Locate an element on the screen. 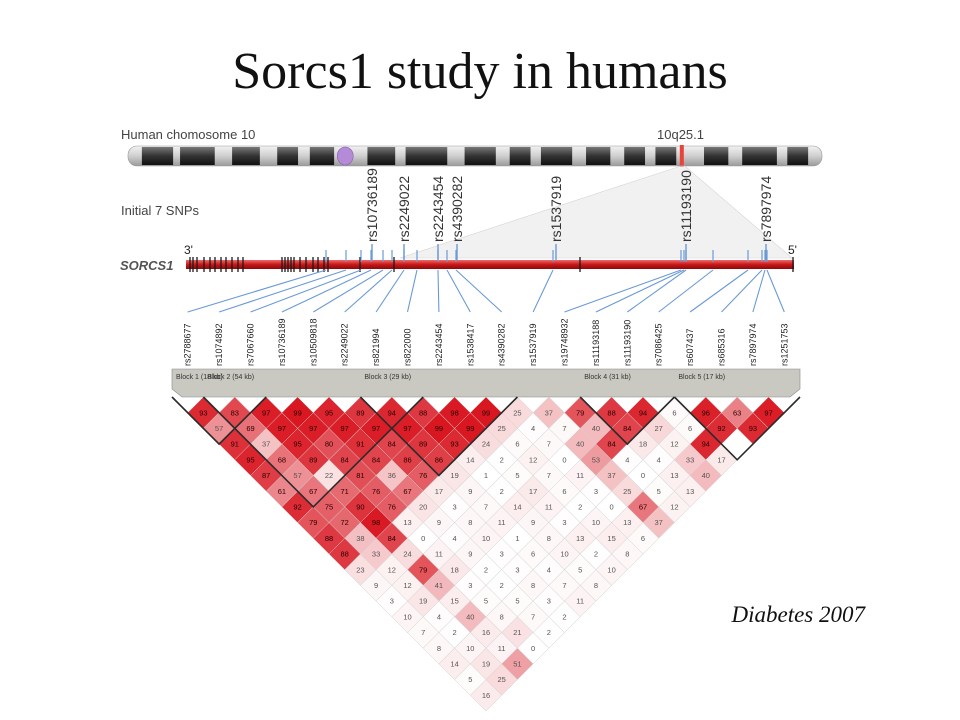 Image resolution: width=960 pixels, height=720 pixels. gene-exons is located at coordinates (491, 264).